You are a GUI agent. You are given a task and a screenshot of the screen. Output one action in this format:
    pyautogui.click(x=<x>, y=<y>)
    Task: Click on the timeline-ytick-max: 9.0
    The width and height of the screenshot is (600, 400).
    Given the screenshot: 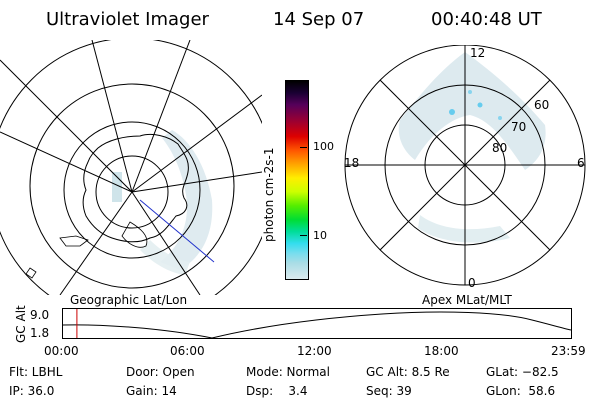 What is the action you would take?
    pyautogui.click(x=40, y=315)
    